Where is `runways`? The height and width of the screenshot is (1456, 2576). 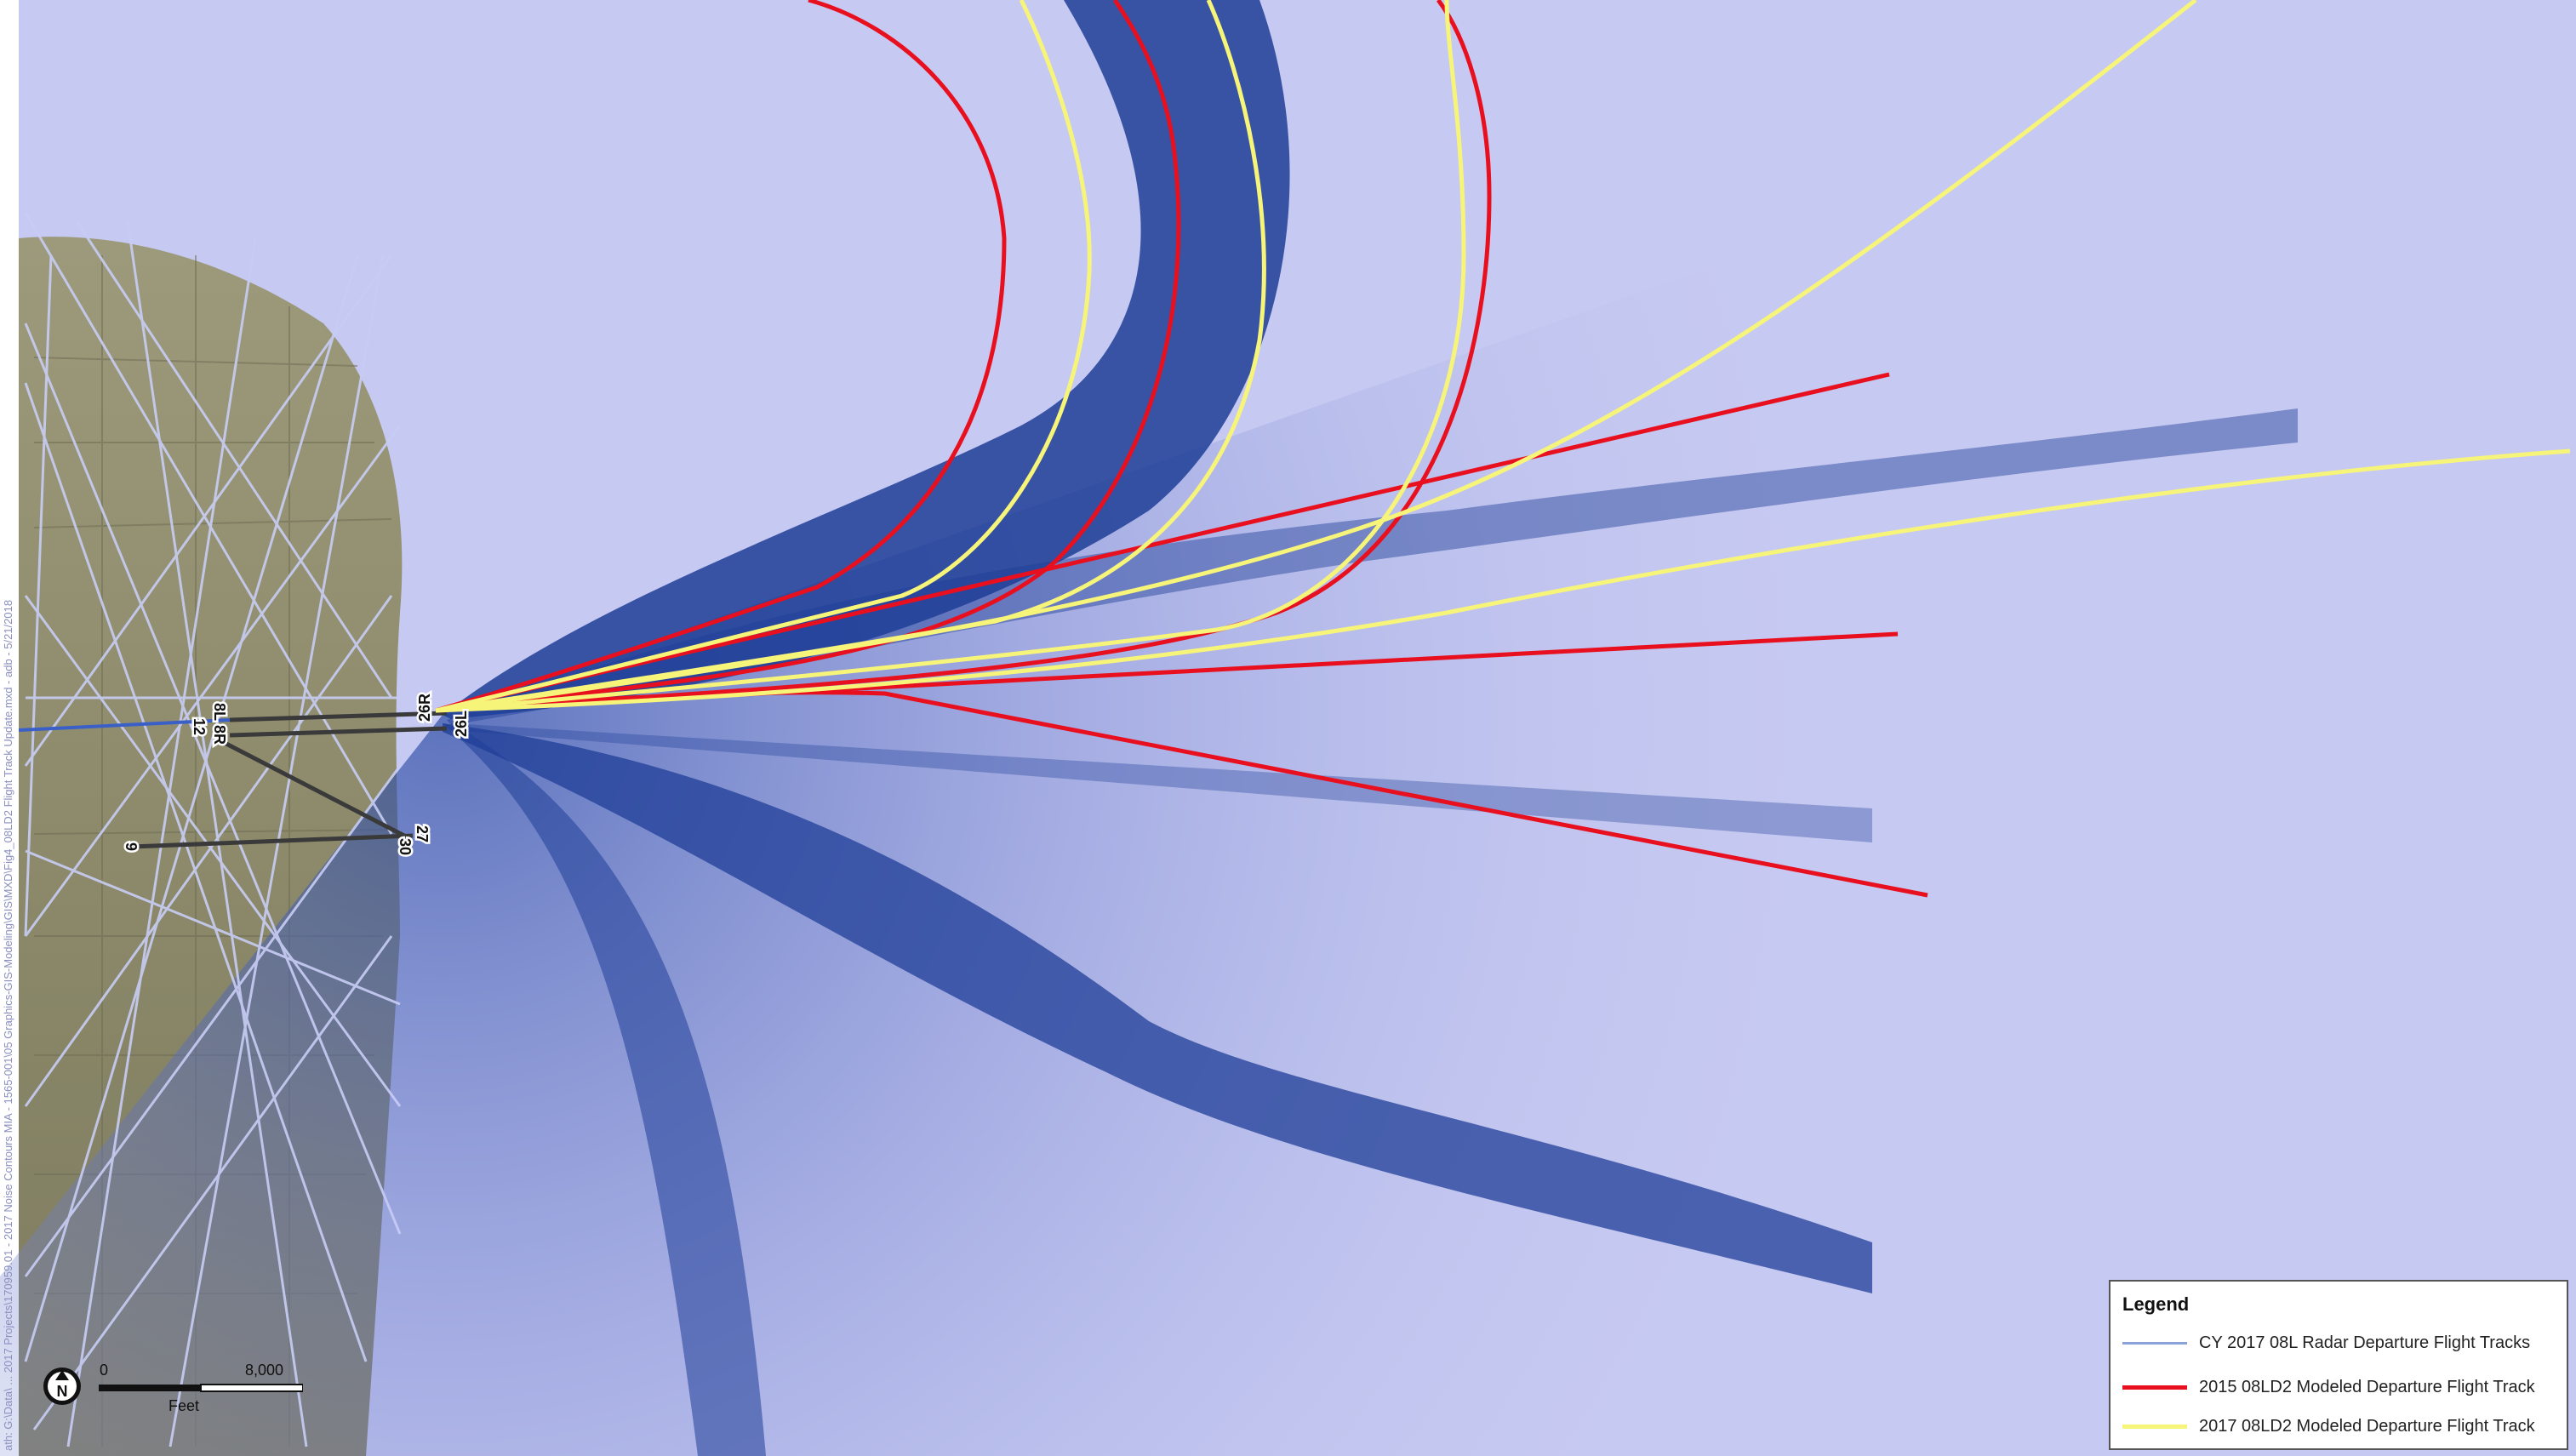 runways is located at coordinates (289, 780).